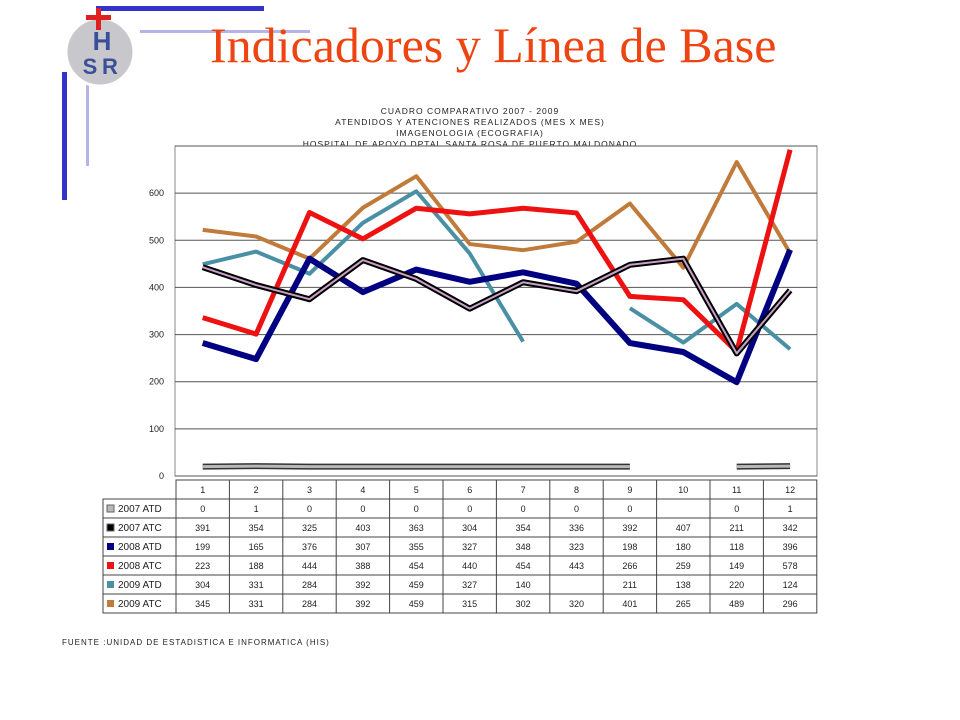  Describe the element at coordinates (469, 490) in the screenshot. I see `x-tick-label: 6` at that location.